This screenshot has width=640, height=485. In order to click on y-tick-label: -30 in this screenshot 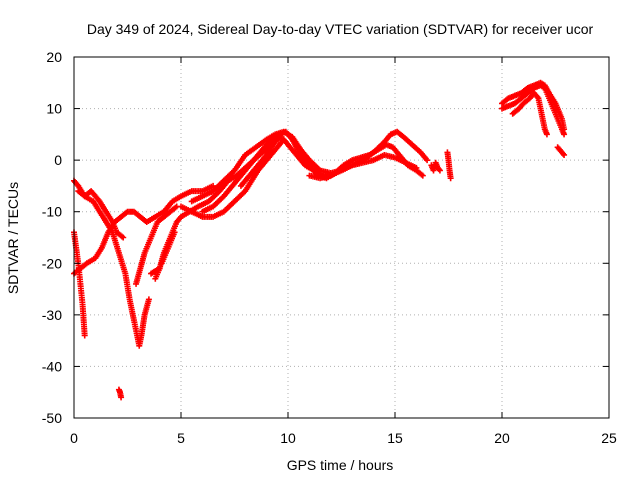, I will do `click(52, 315)`.